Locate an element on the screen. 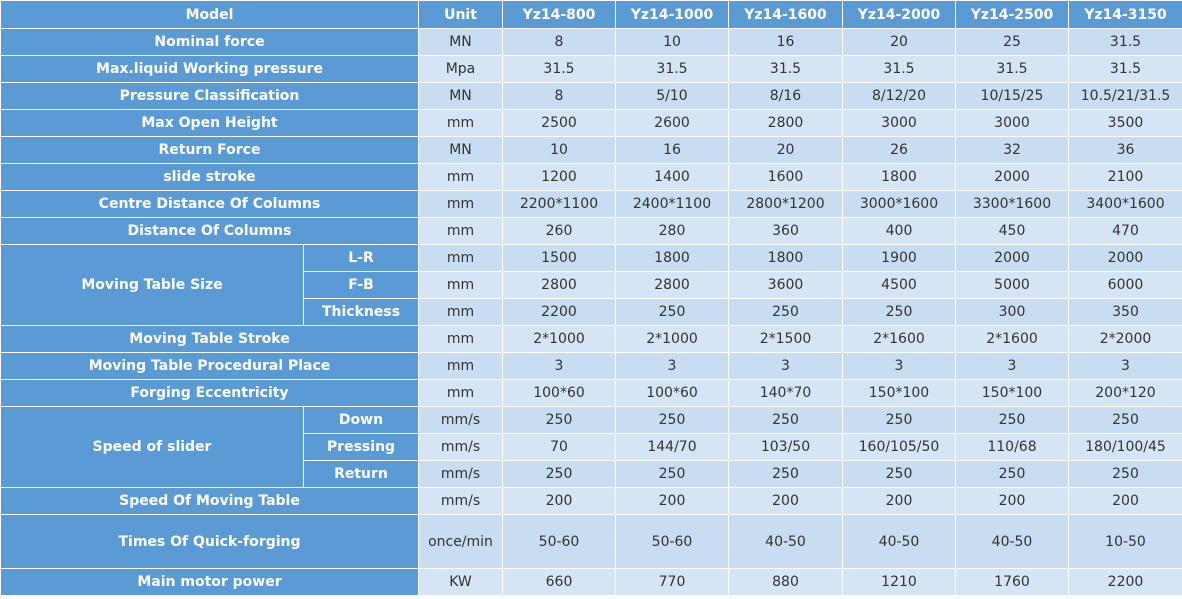 The width and height of the screenshot is (1182, 599). table-row: Distance Of Columns mm 260 280 360 400 450 470 is located at coordinates (591, 231).